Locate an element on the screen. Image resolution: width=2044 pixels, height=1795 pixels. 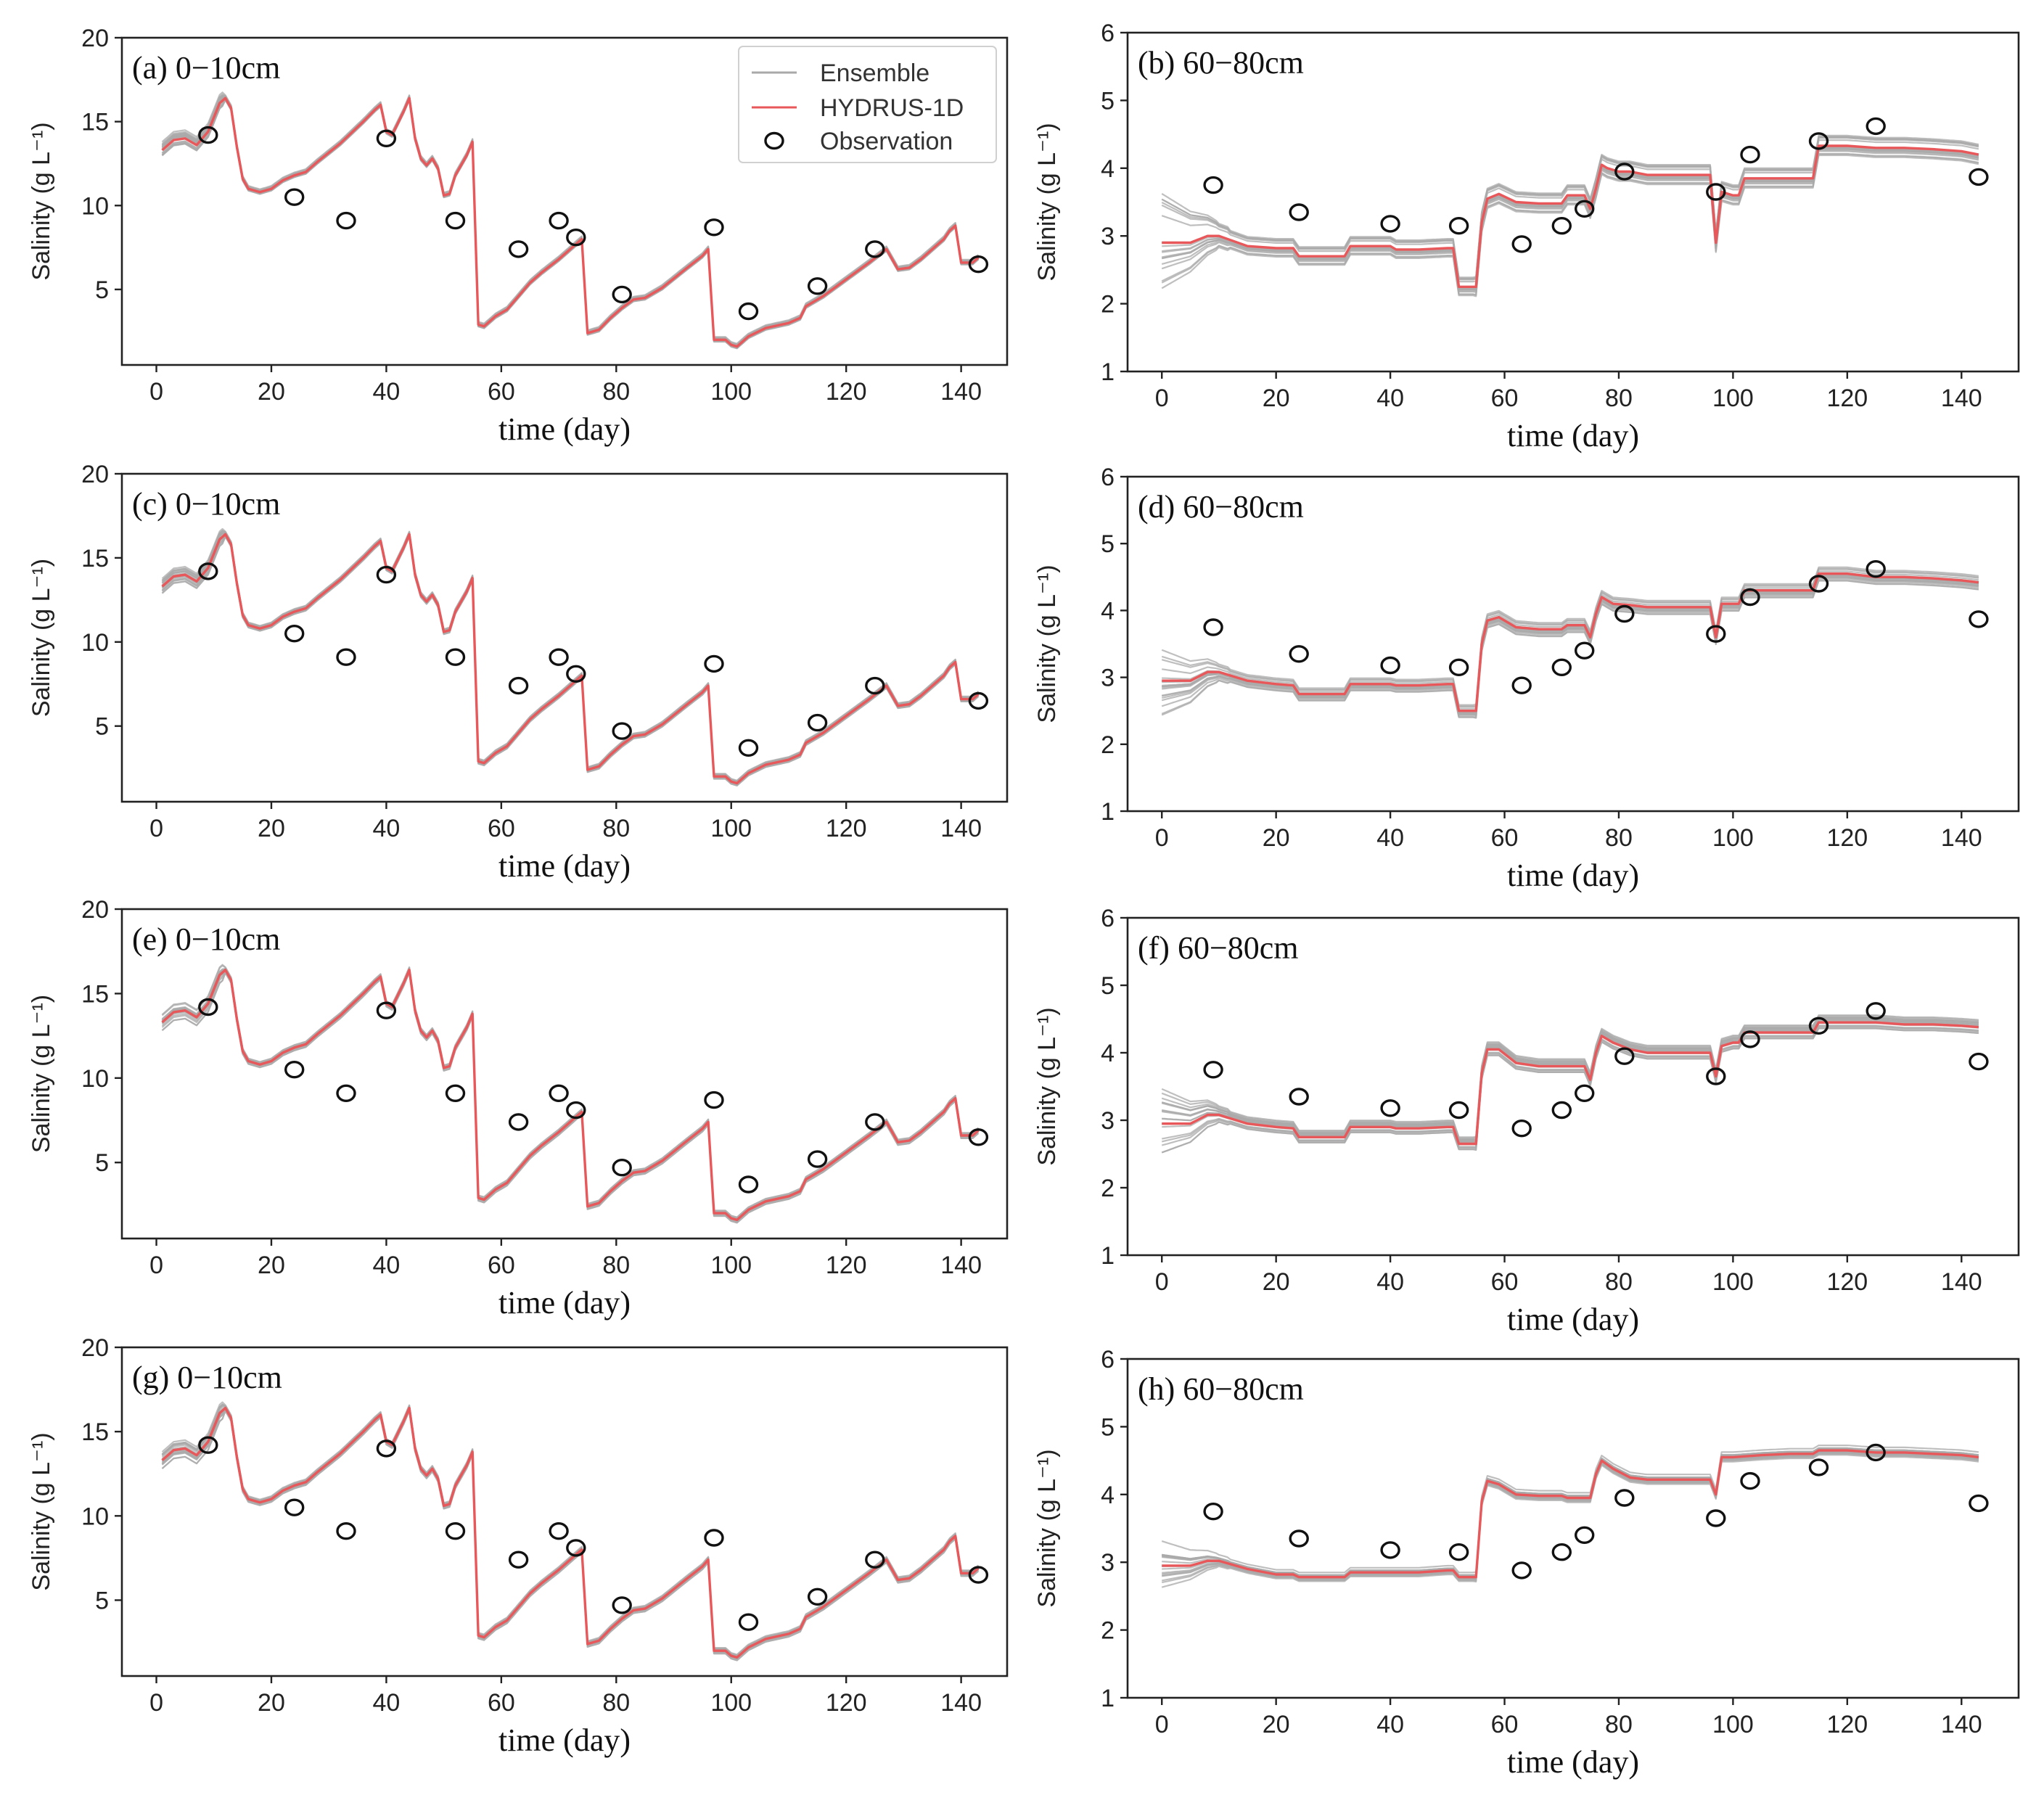
hydrus-1d-line is located at coordinates (1570, 216).